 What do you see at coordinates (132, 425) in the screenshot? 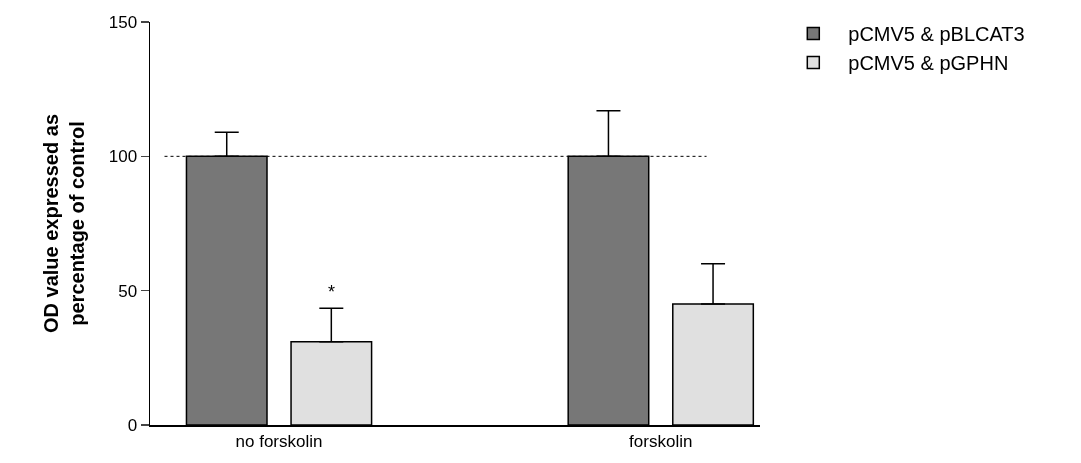
I see `y-tick-label: 0` at bounding box center [132, 425].